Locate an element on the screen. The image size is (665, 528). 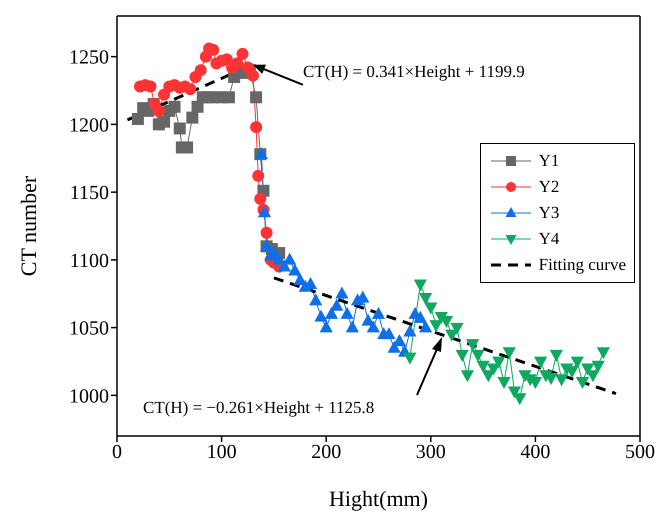
x-tick-label: 300 is located at coordinates (431, 452).